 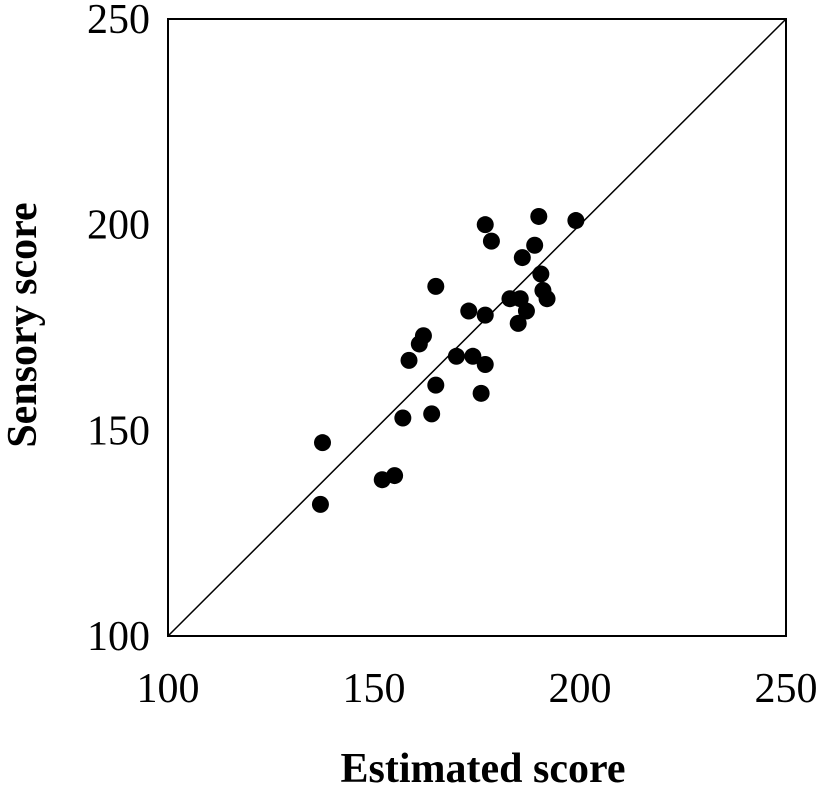 What do you see at coordinates (118, 431) in the screenshot?
I see `y-tick-label: 150` at bounding box center [118, 431].